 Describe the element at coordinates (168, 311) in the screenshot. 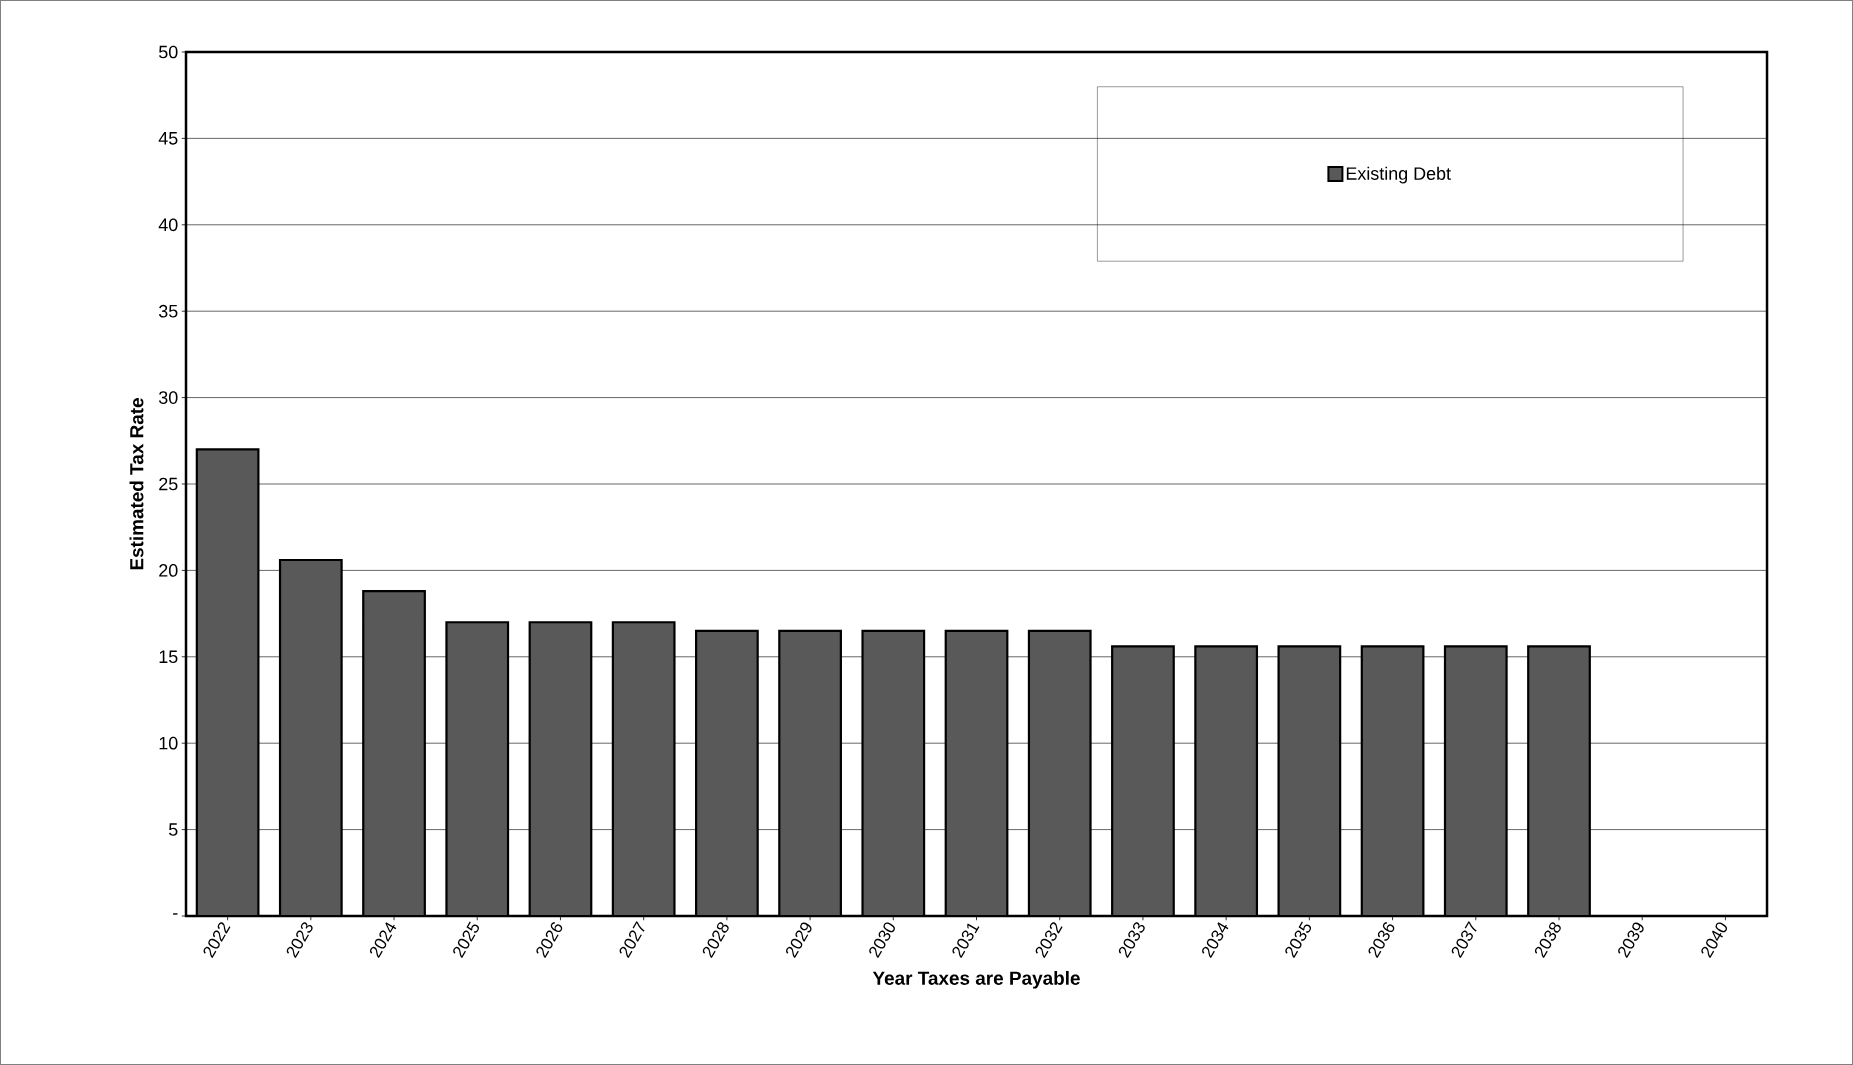

I see `y-tick-label: 35` at that location.